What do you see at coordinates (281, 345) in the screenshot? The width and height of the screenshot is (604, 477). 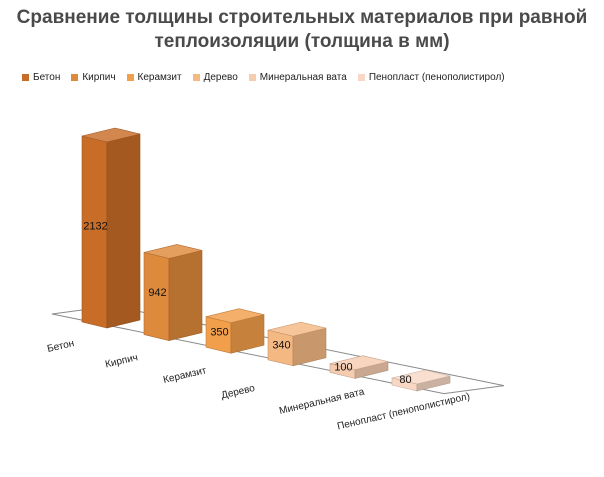 I see `data-label: 340` at bounding box center [281, 345].